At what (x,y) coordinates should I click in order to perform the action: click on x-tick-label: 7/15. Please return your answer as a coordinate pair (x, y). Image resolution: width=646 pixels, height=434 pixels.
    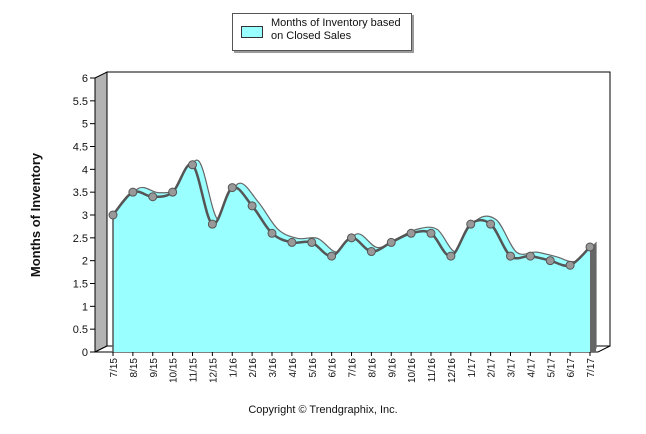
    Looking at the image, I should click on (114, 368).